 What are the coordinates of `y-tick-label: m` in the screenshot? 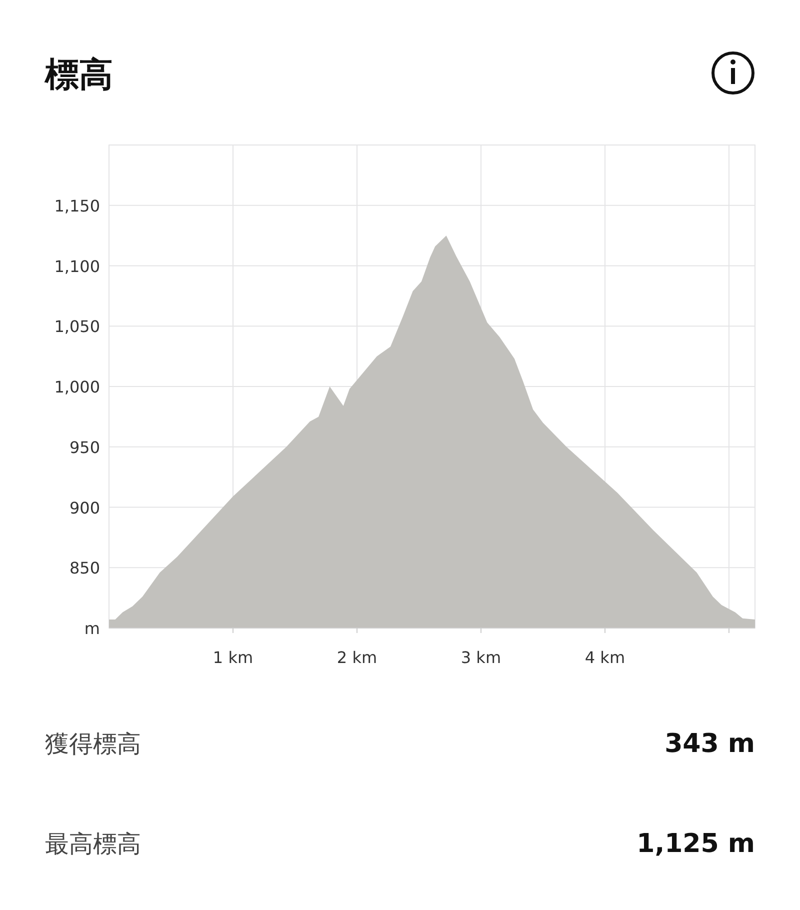 It's located at (92, 628).